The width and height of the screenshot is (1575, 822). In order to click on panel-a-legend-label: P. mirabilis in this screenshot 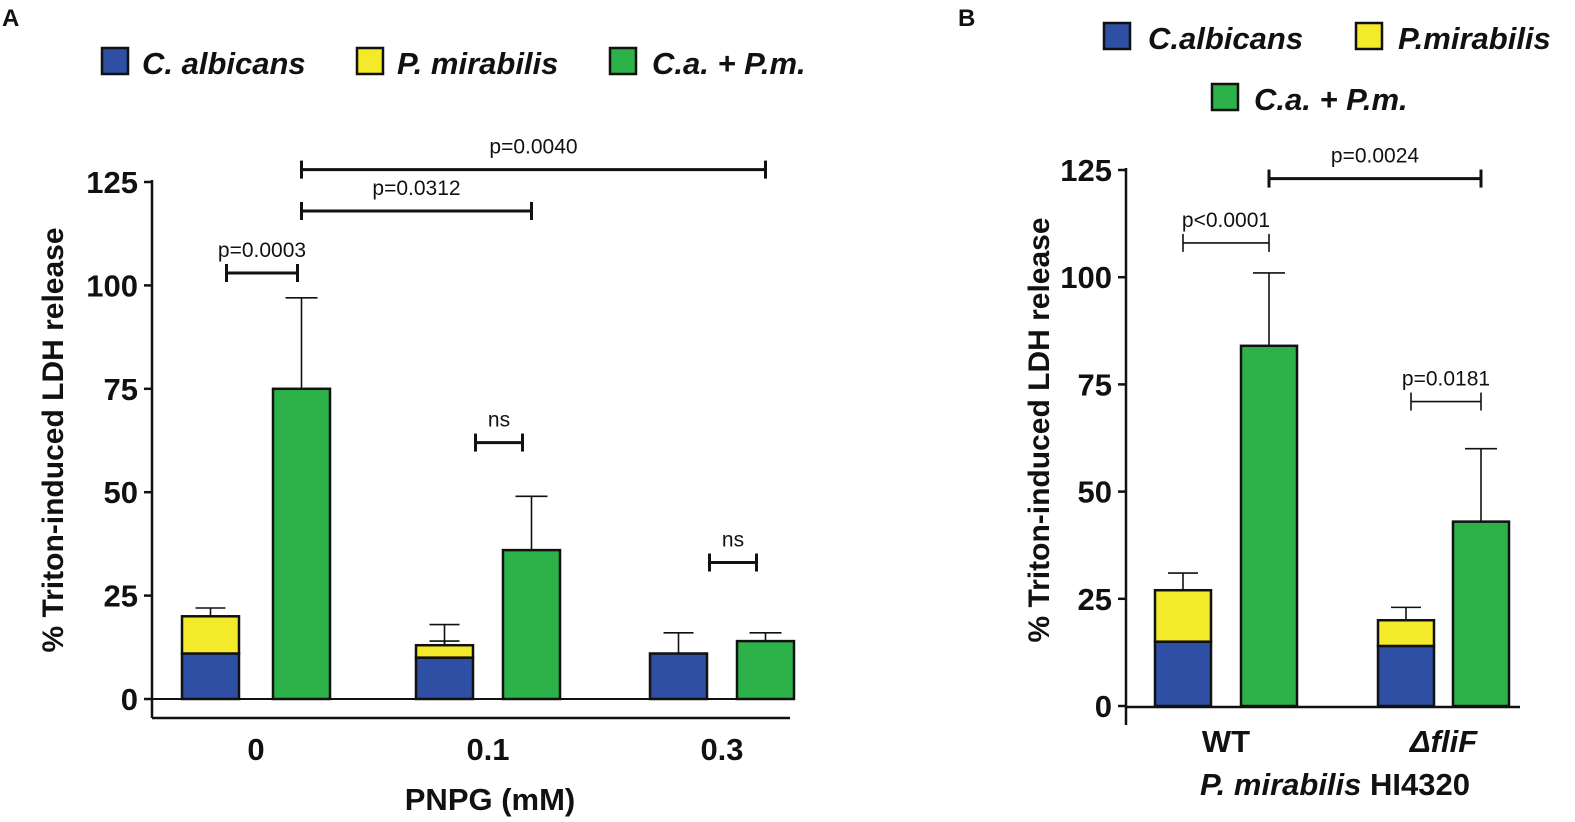, I will do `click(477, 63)`.